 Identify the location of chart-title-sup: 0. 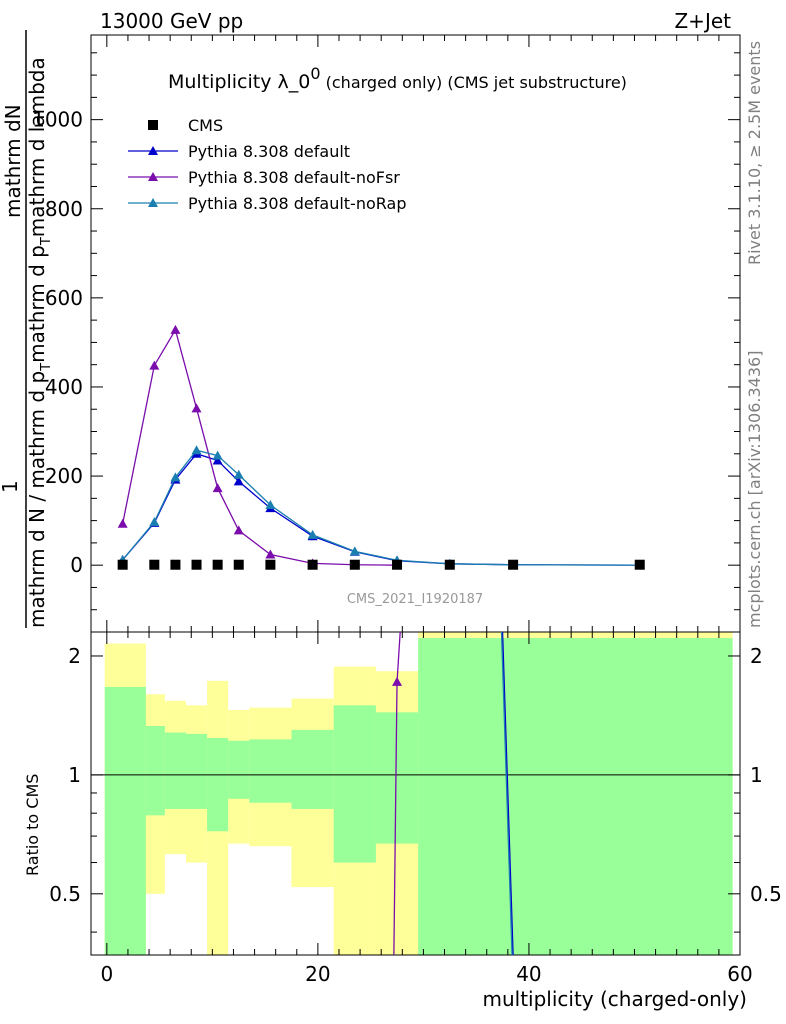
(315, 73).